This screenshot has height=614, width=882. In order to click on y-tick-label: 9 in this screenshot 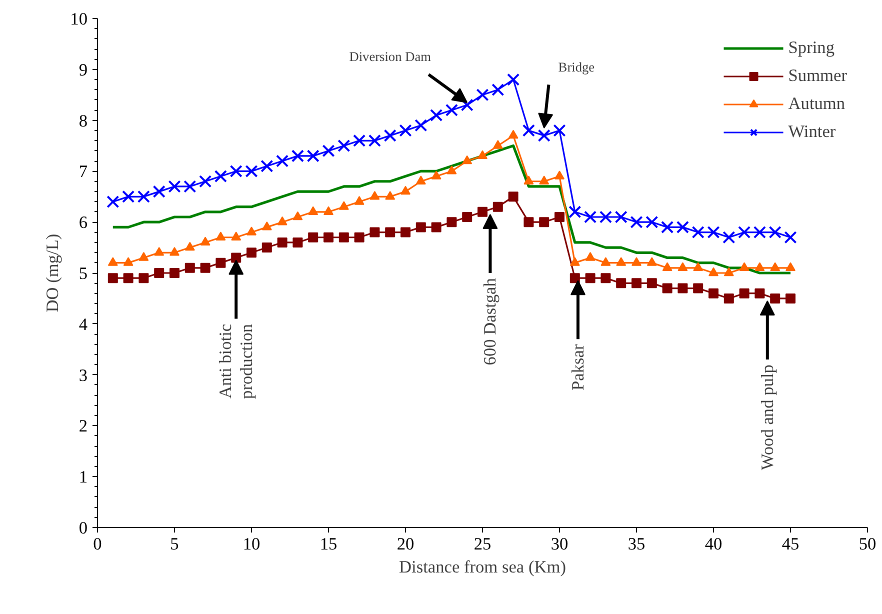, I will do `click(83, 70)`.